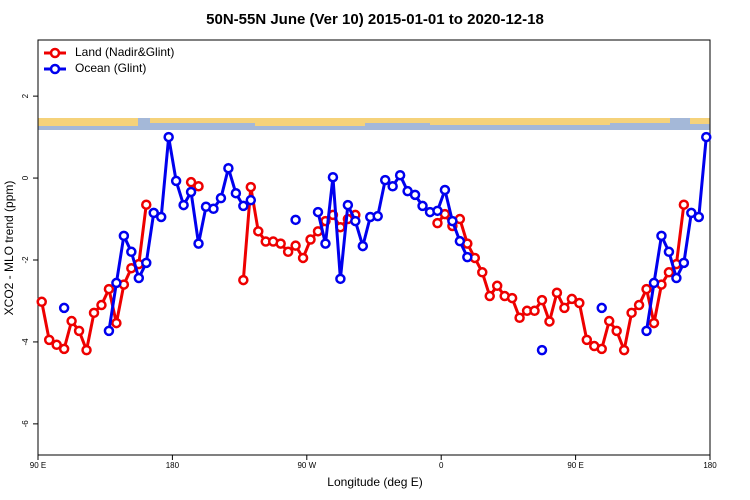  I want to click on y-tick-label: 0, so click(25, 177).